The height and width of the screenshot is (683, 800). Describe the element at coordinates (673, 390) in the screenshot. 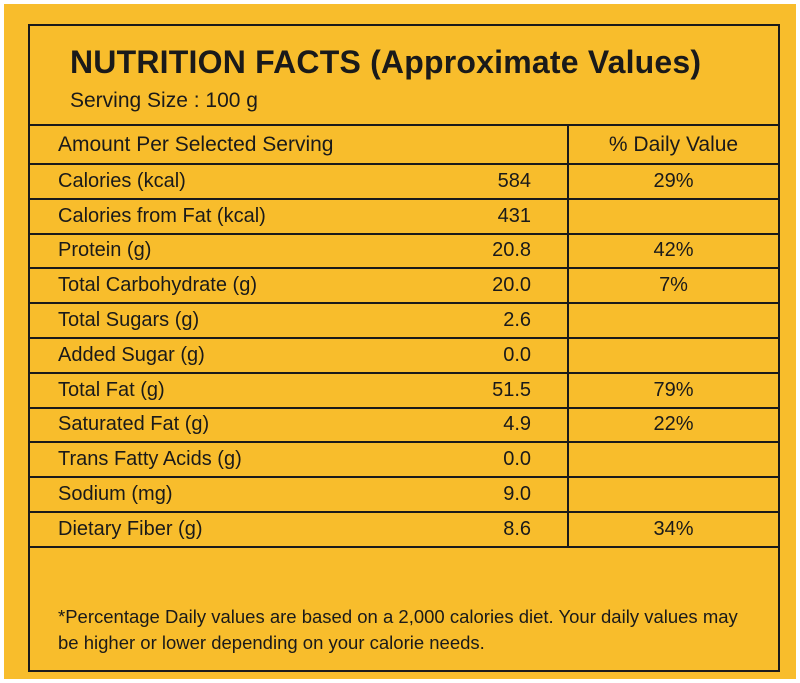

I see `nutrient-daily-value: 79%` at that location.